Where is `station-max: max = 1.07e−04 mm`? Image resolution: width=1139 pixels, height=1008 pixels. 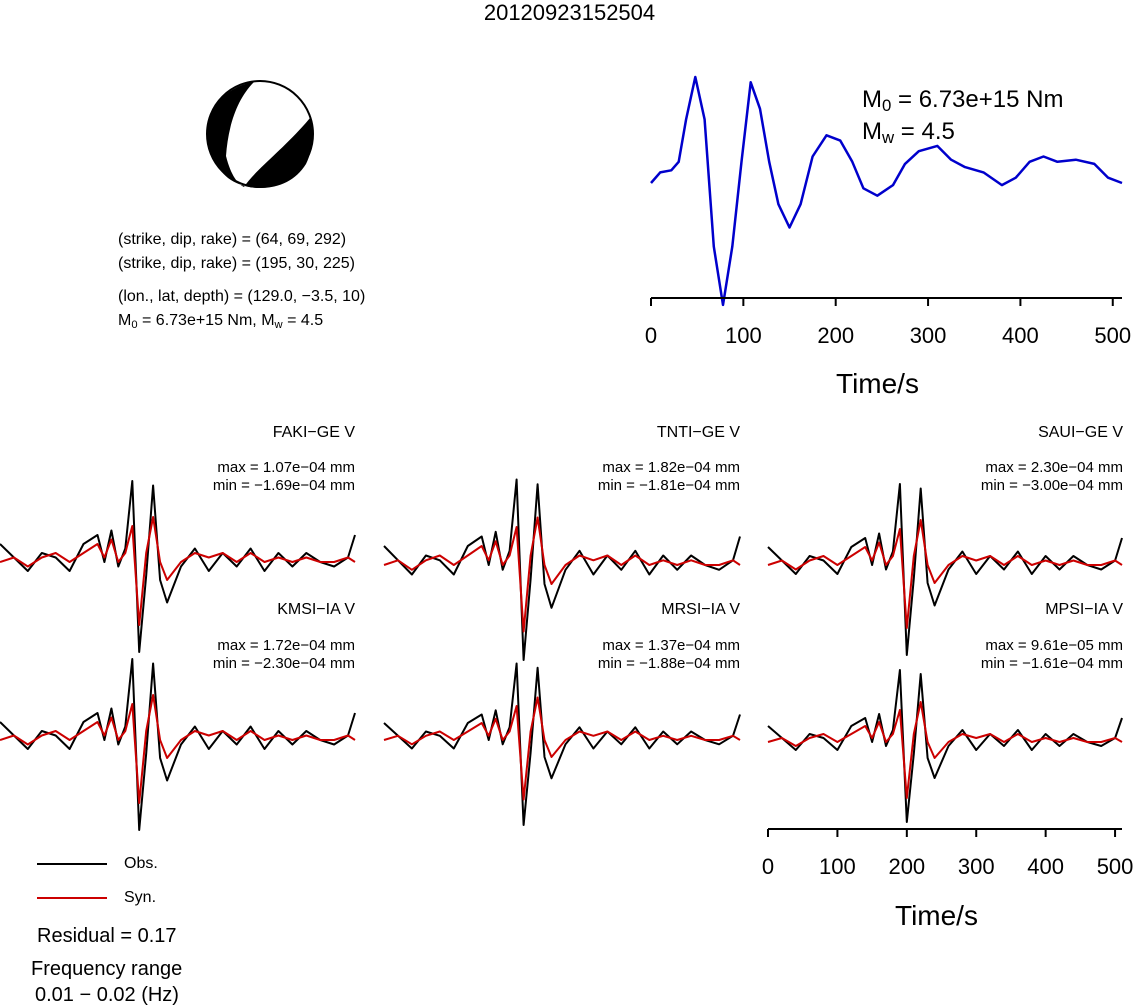 station-max: max = 1.07e−04 mm is located at coordinates (286, 467).